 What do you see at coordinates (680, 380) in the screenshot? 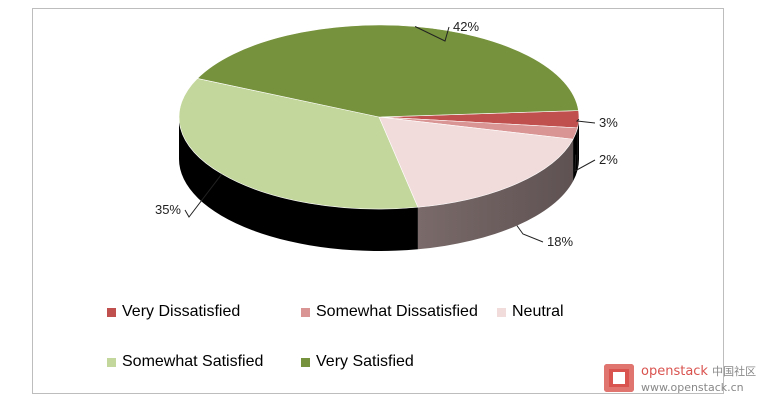
I see `watermark: openstack 中国社区 www.openstack.cn` at bounding box center [680, 380].